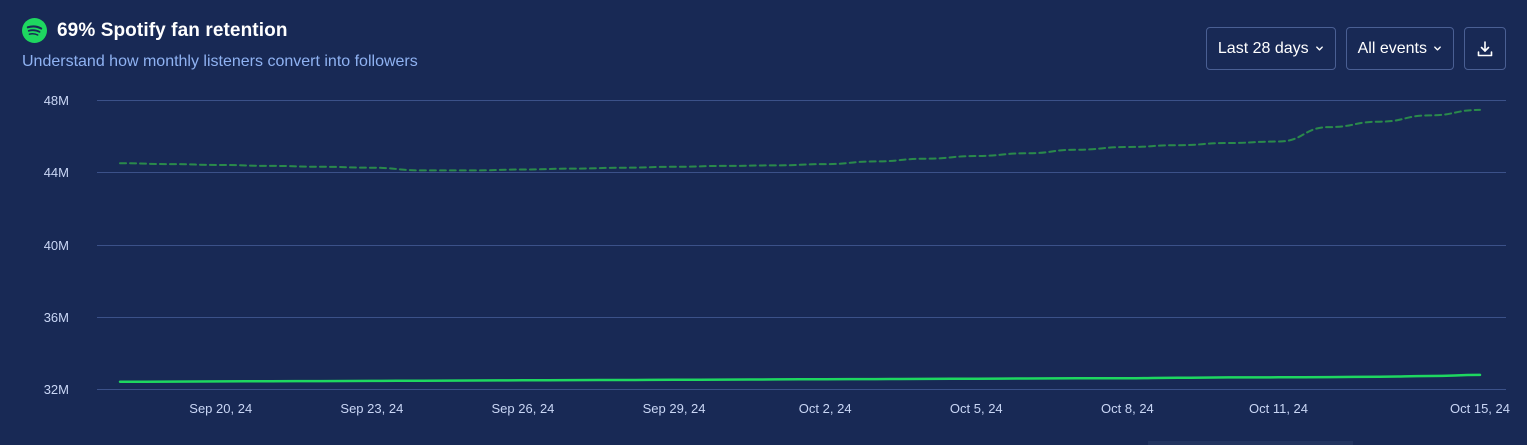 The width and height of the screenshot is (1527, 445). What do you see at coordinates (800, 378) in the screenshot?
I see `series-line-solid` at bounding box center [800, 378].